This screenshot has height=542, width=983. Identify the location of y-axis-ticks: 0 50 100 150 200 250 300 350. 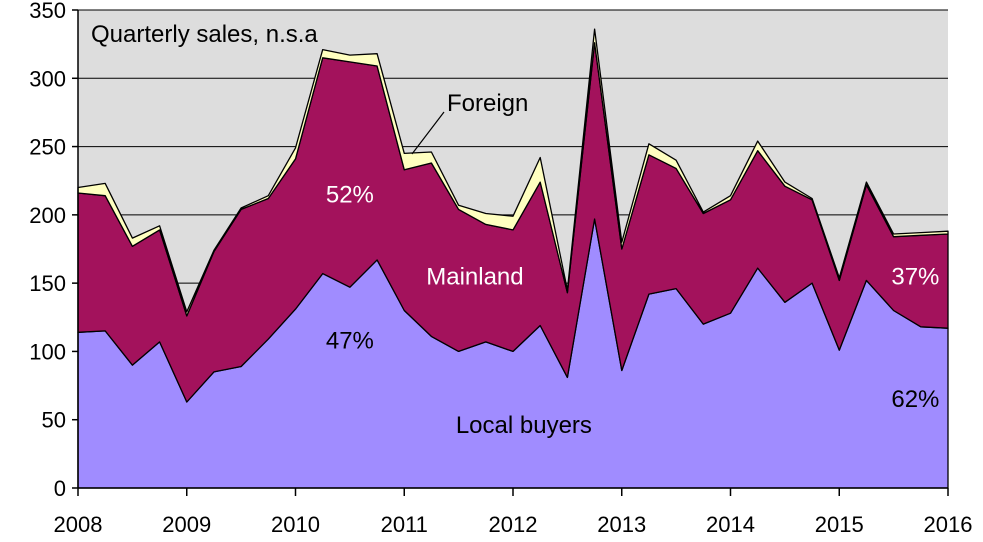
(53, 250).